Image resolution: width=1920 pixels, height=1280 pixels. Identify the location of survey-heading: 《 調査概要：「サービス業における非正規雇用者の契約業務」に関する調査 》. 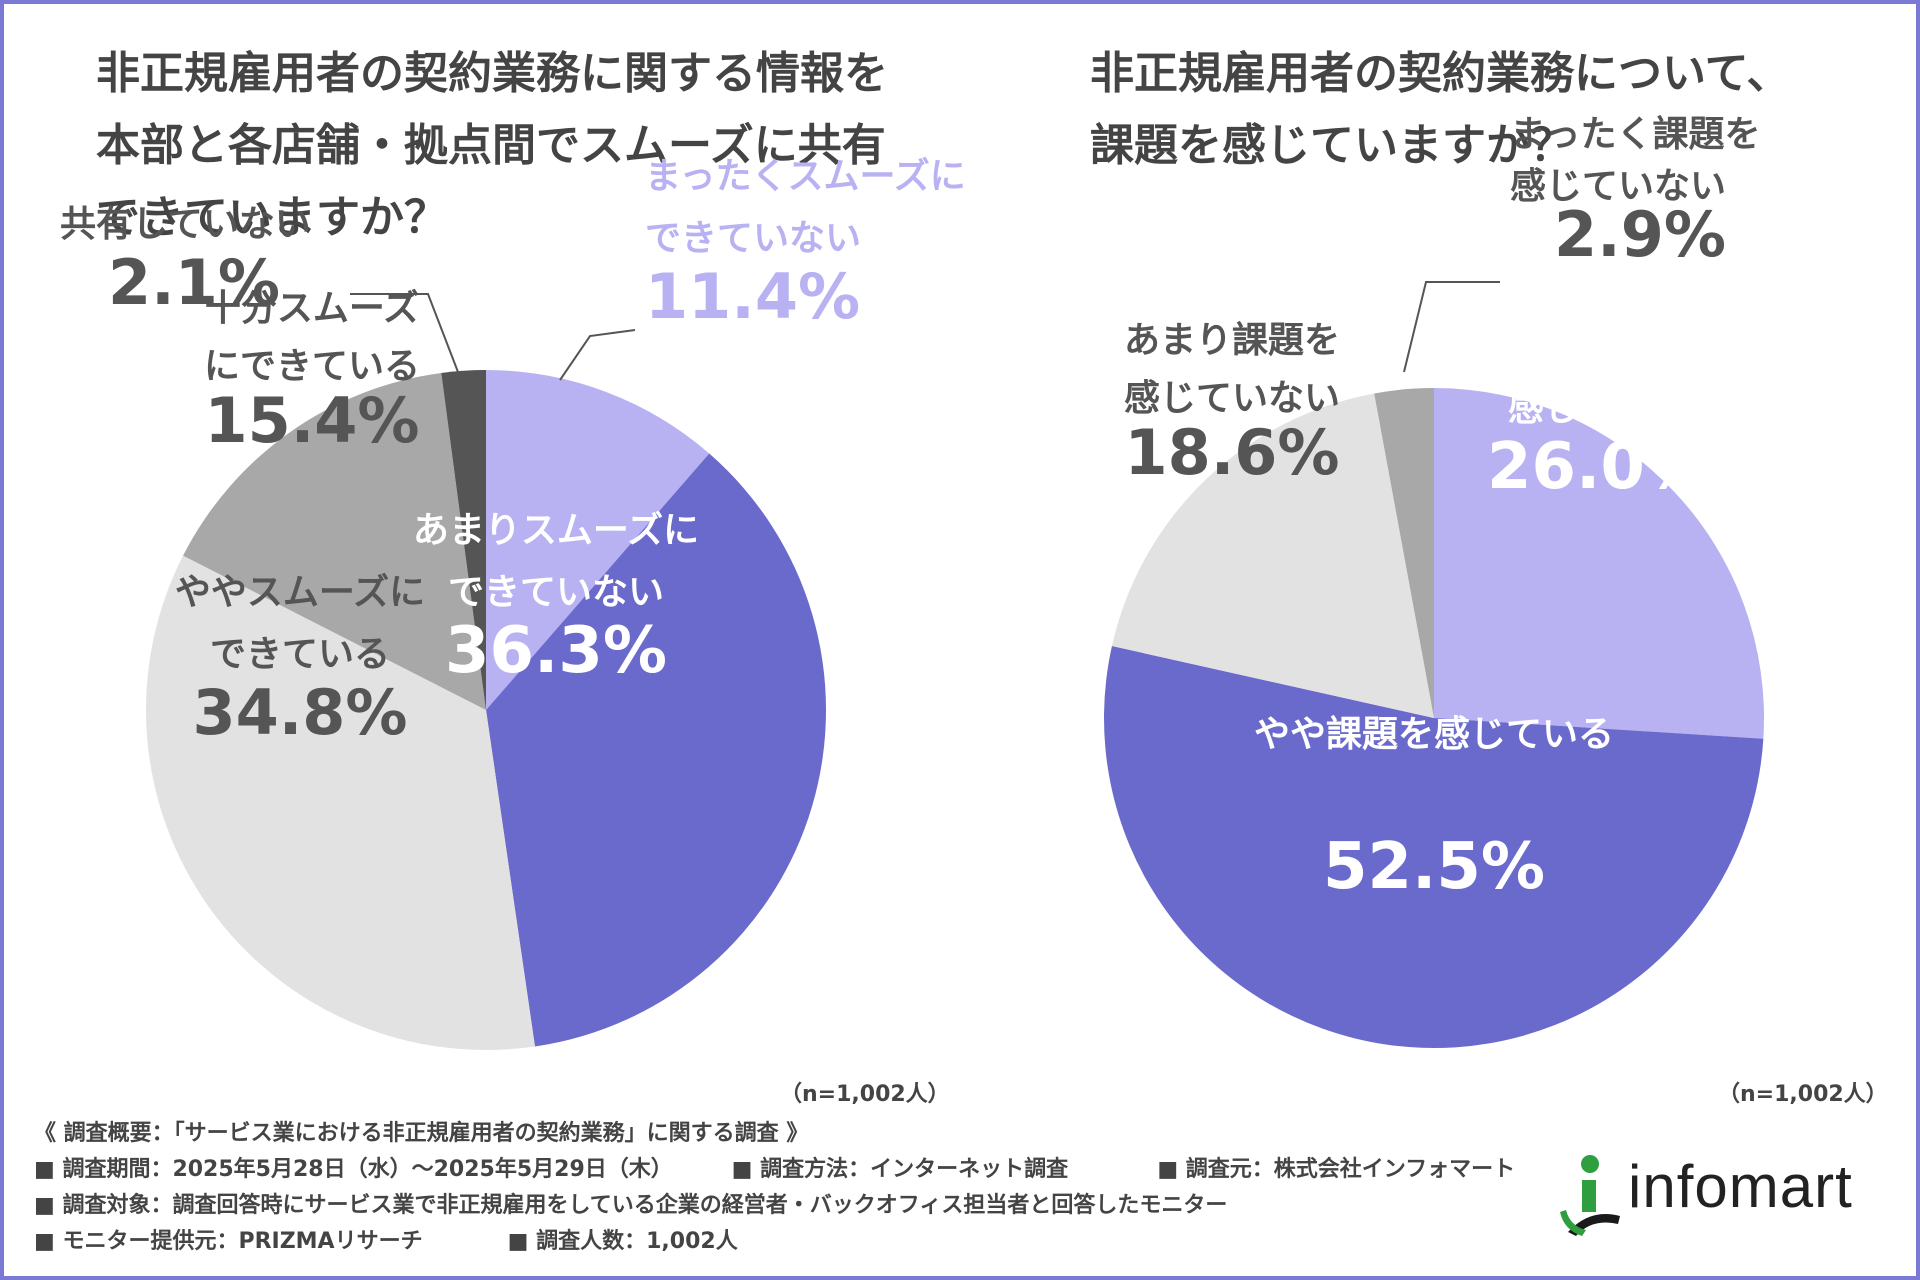
(421, 1133).